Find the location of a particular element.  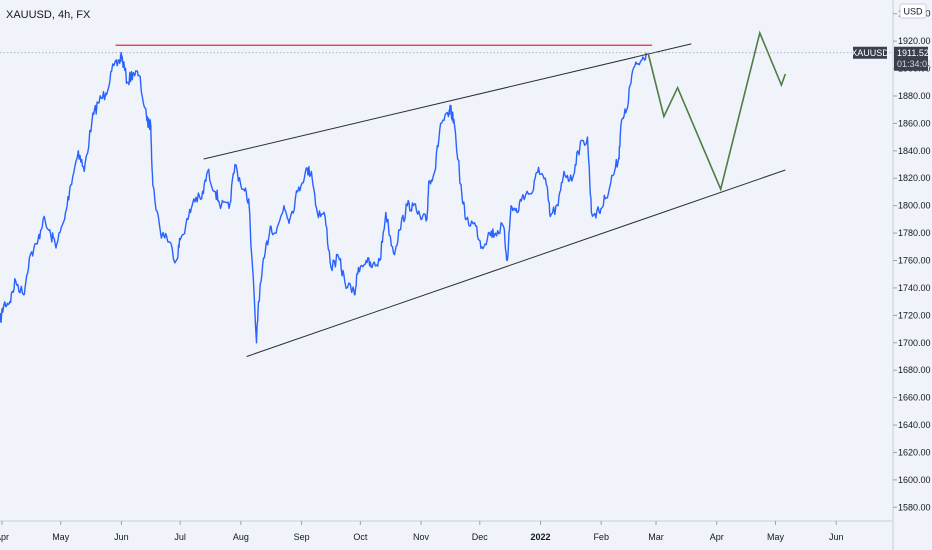

time-axis-tick-label: Aug is located at coordinates (241, 537).